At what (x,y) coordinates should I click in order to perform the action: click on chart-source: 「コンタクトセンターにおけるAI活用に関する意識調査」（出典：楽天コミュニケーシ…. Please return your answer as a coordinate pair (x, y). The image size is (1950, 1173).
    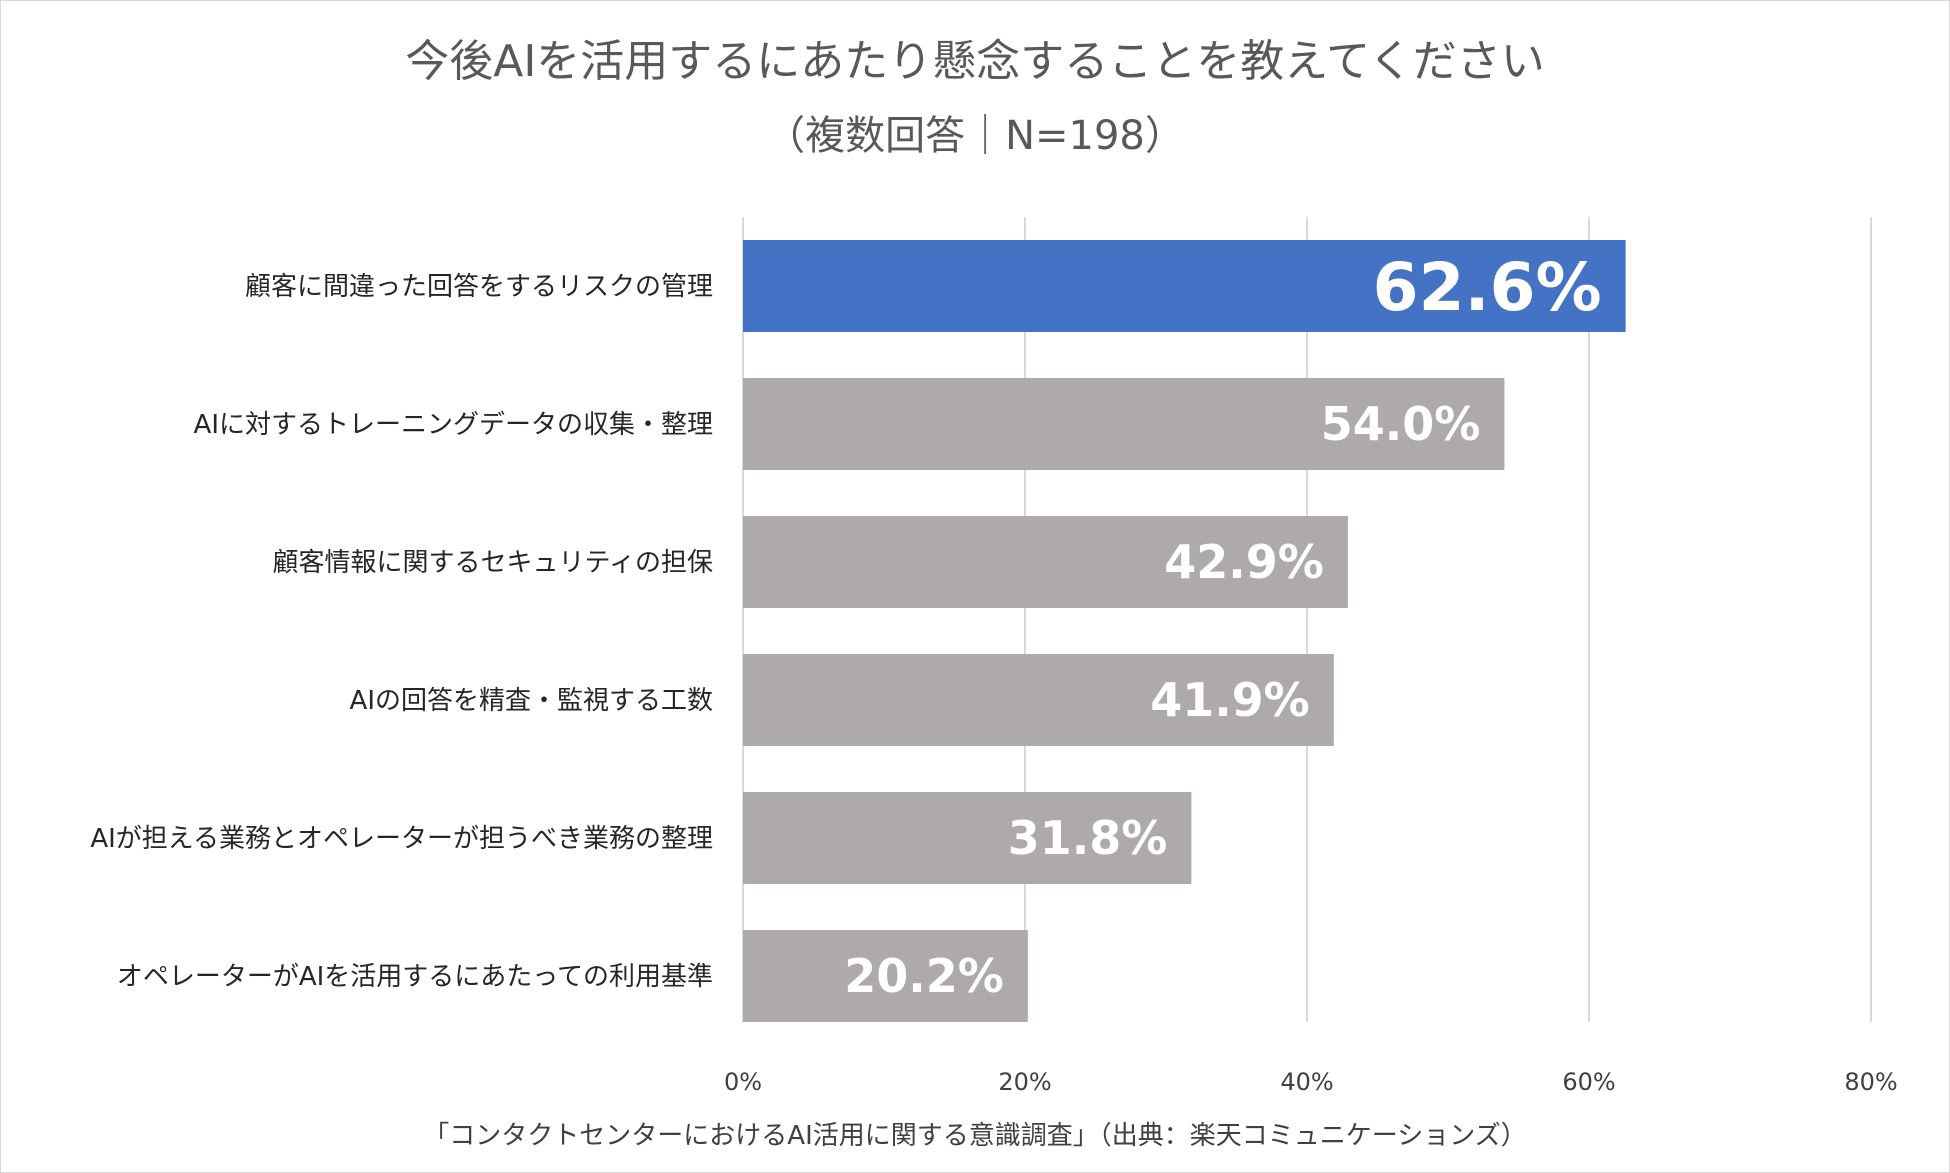
    Looking at the image, I should click on (975, 1136).